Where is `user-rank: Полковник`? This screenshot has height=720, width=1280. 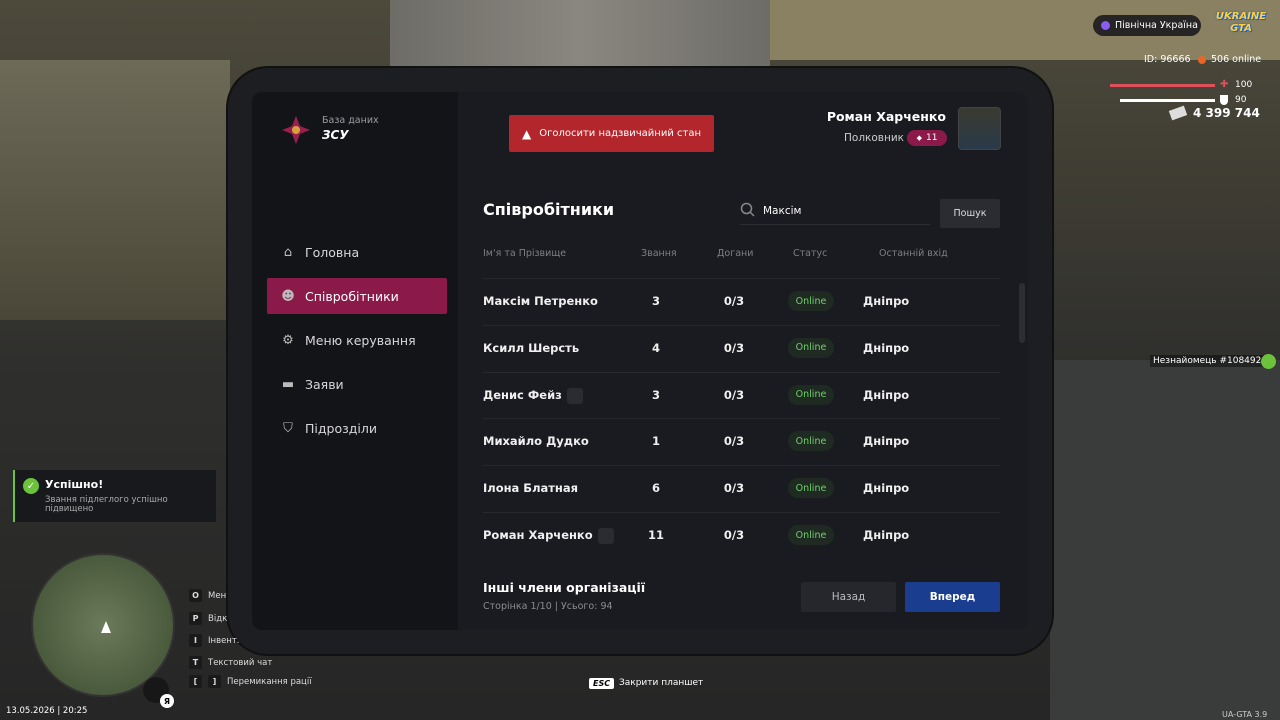 user-rank: Полковник is located at coordinates (874, 138).